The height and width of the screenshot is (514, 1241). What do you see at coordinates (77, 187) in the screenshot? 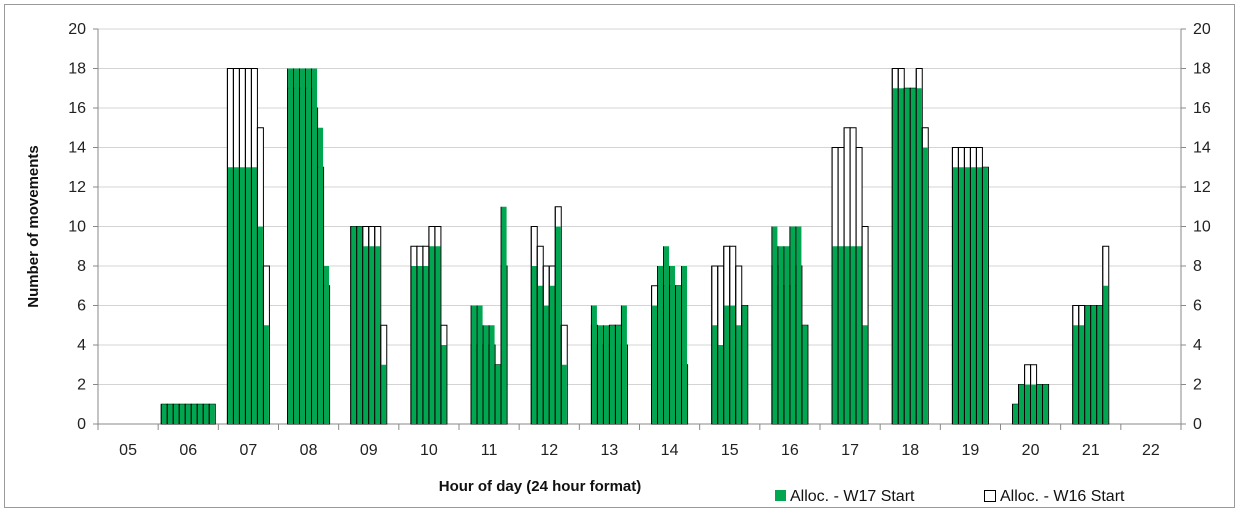
I see `y-tick-label-left: 12` at bounding box center [77, 187].